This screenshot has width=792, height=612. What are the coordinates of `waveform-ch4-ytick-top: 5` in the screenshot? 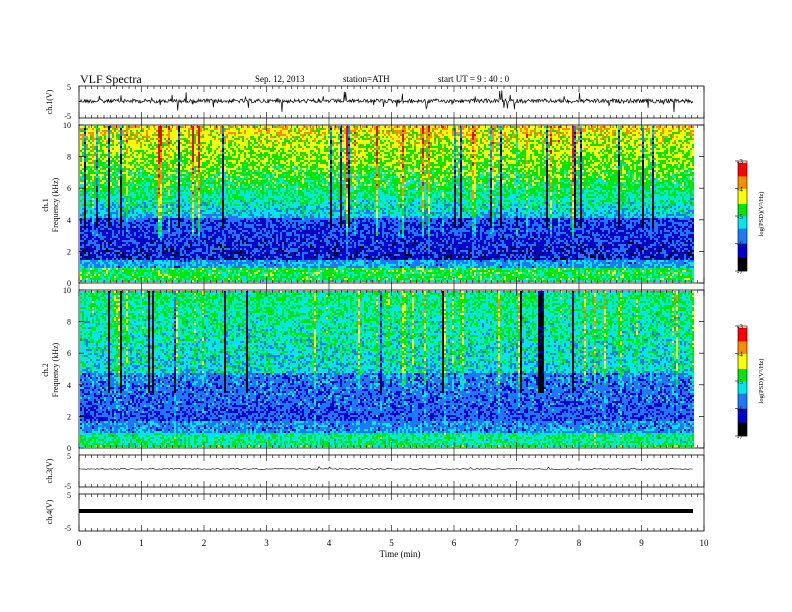 It's located at (69, 495).